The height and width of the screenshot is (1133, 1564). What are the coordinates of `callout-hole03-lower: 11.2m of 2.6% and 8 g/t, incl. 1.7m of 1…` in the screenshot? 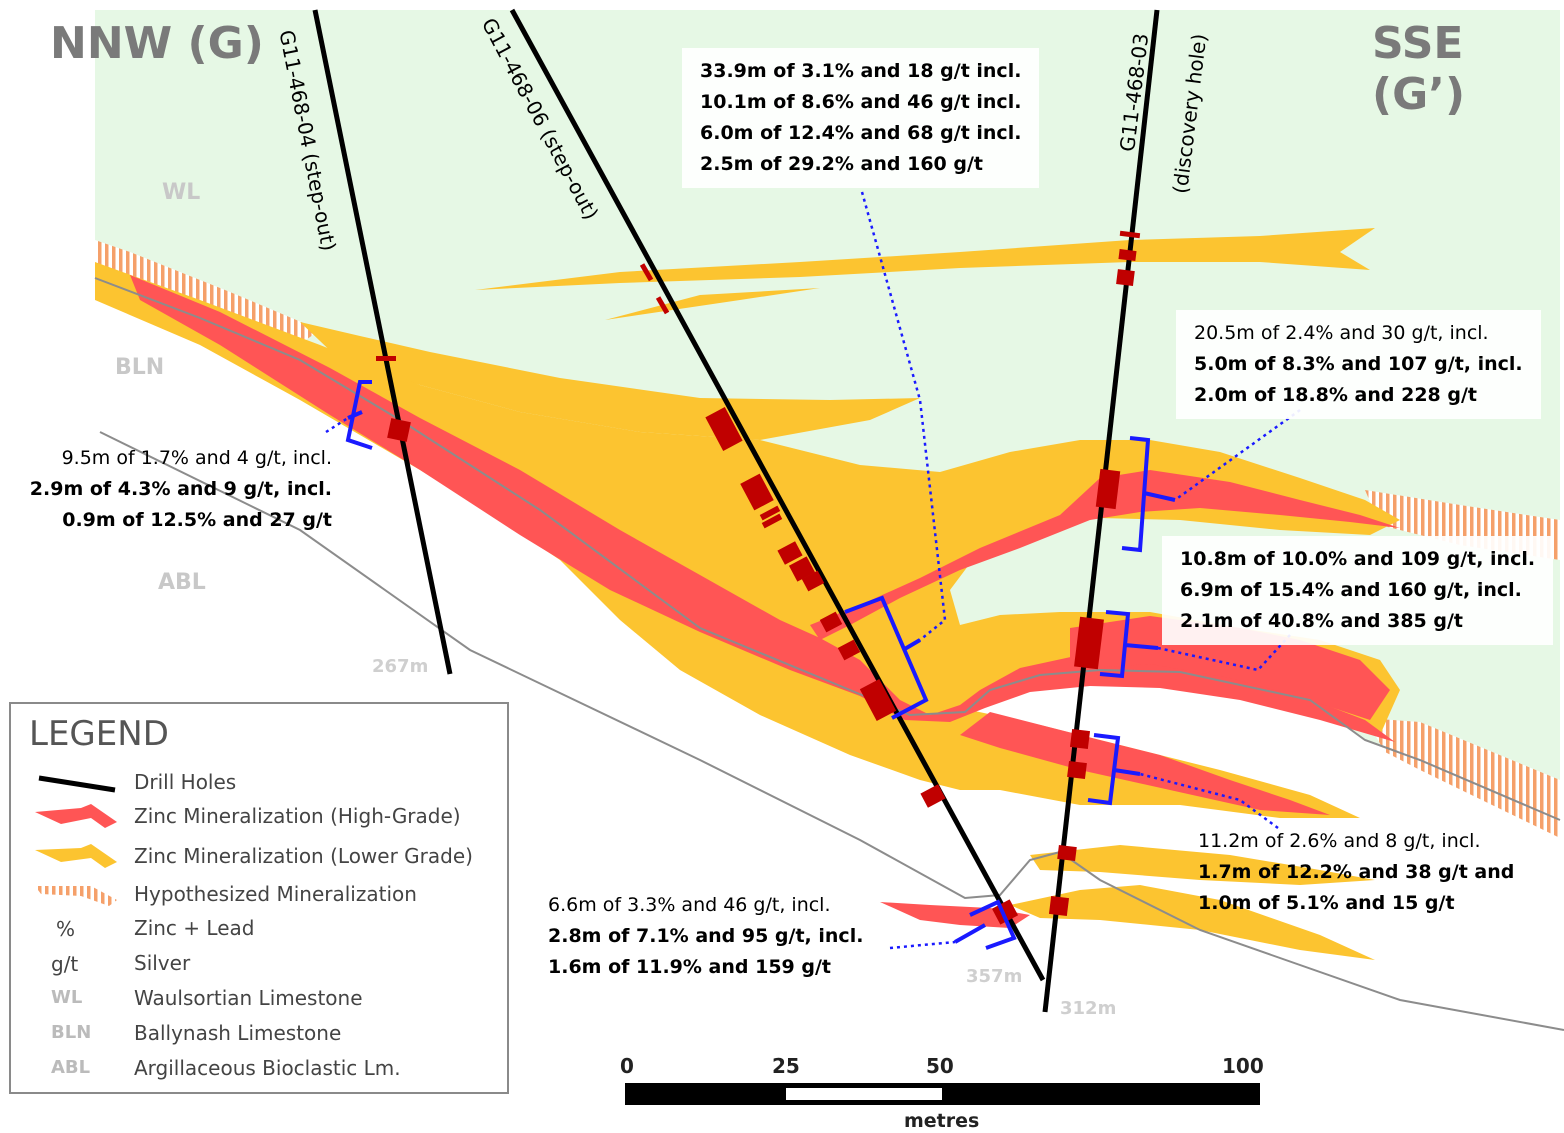 It's located at (1356, 872).